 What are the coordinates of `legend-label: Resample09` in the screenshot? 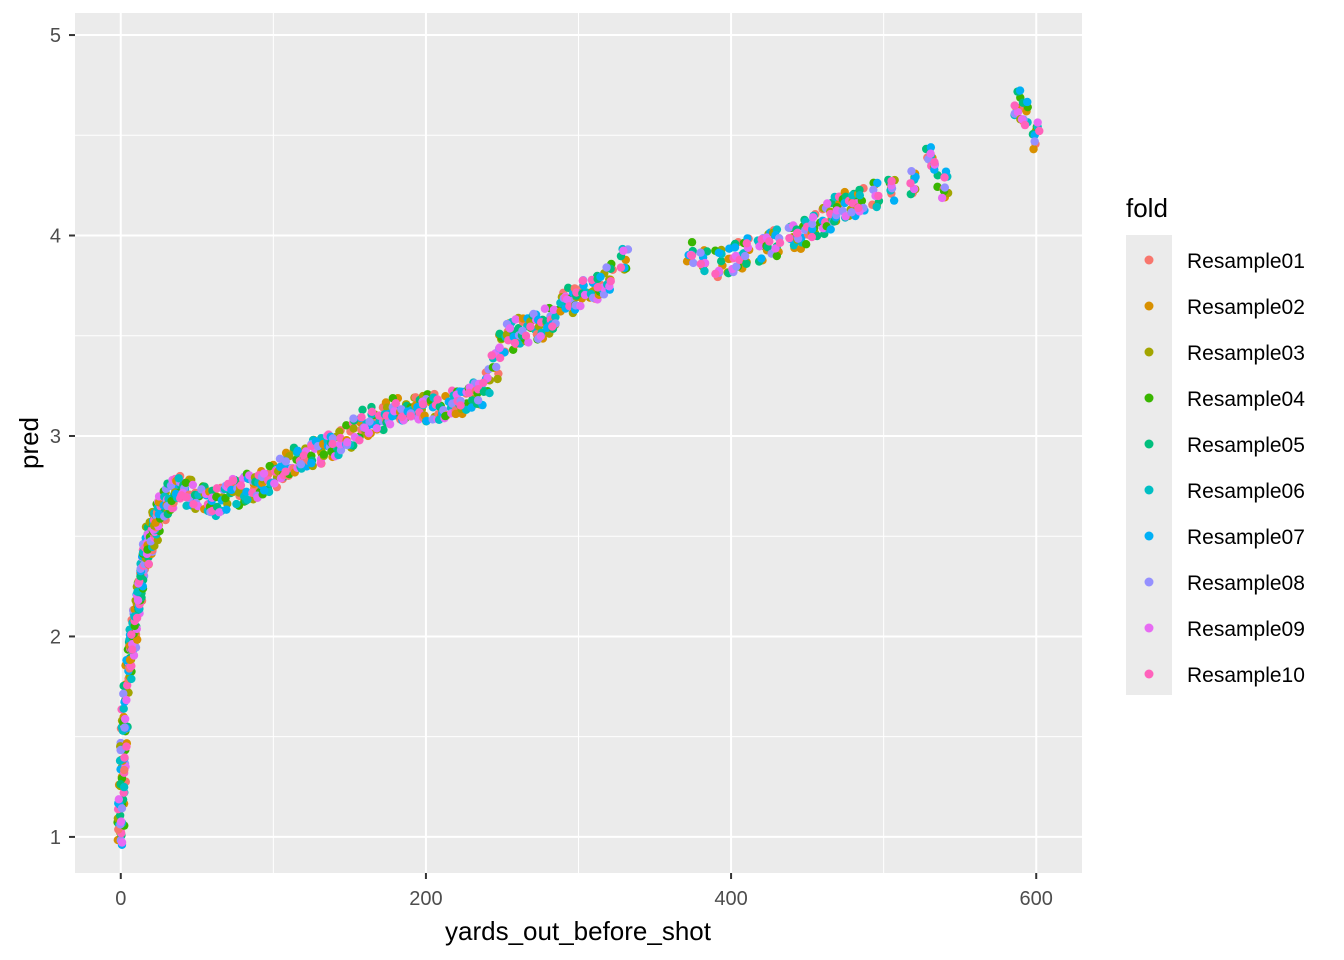 It's located at (1246, 629).